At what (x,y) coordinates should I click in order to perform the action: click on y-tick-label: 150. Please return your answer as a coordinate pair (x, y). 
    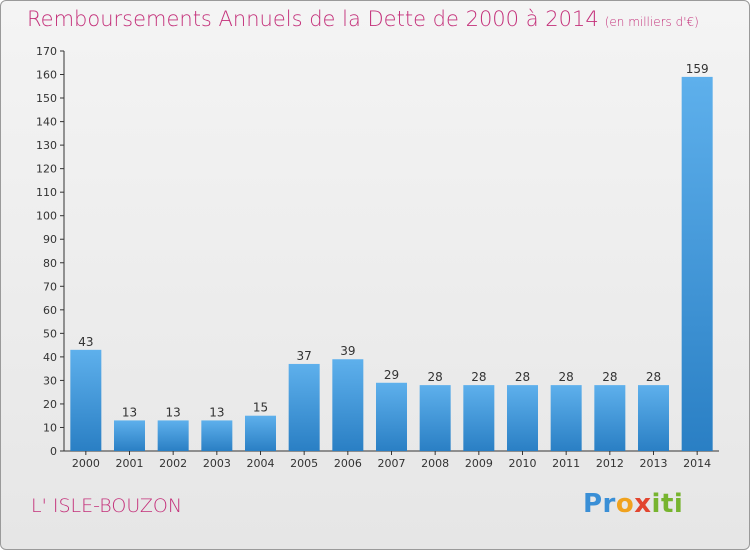
    Looking at the image, I should click on (46, 98).